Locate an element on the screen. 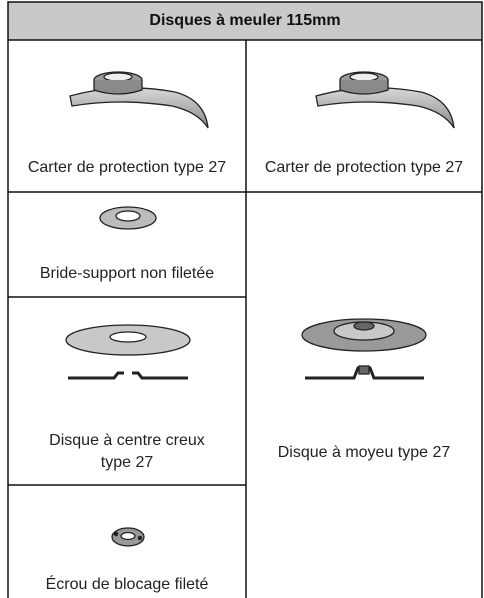 Image resolution: width=484 pixels, height=598 pixels. disc-hole is located at coordinates (128, 337).